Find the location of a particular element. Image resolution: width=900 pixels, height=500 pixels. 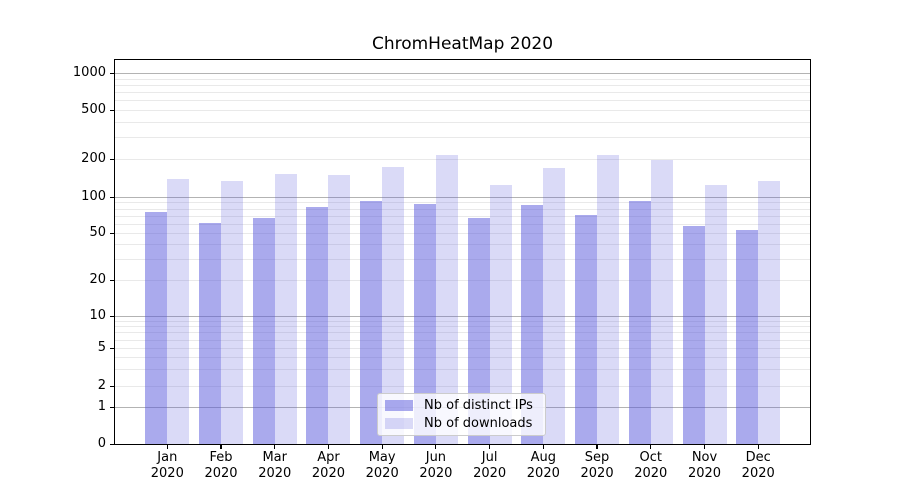

x-tick-month: Oct is located at coordinates (650, 457).